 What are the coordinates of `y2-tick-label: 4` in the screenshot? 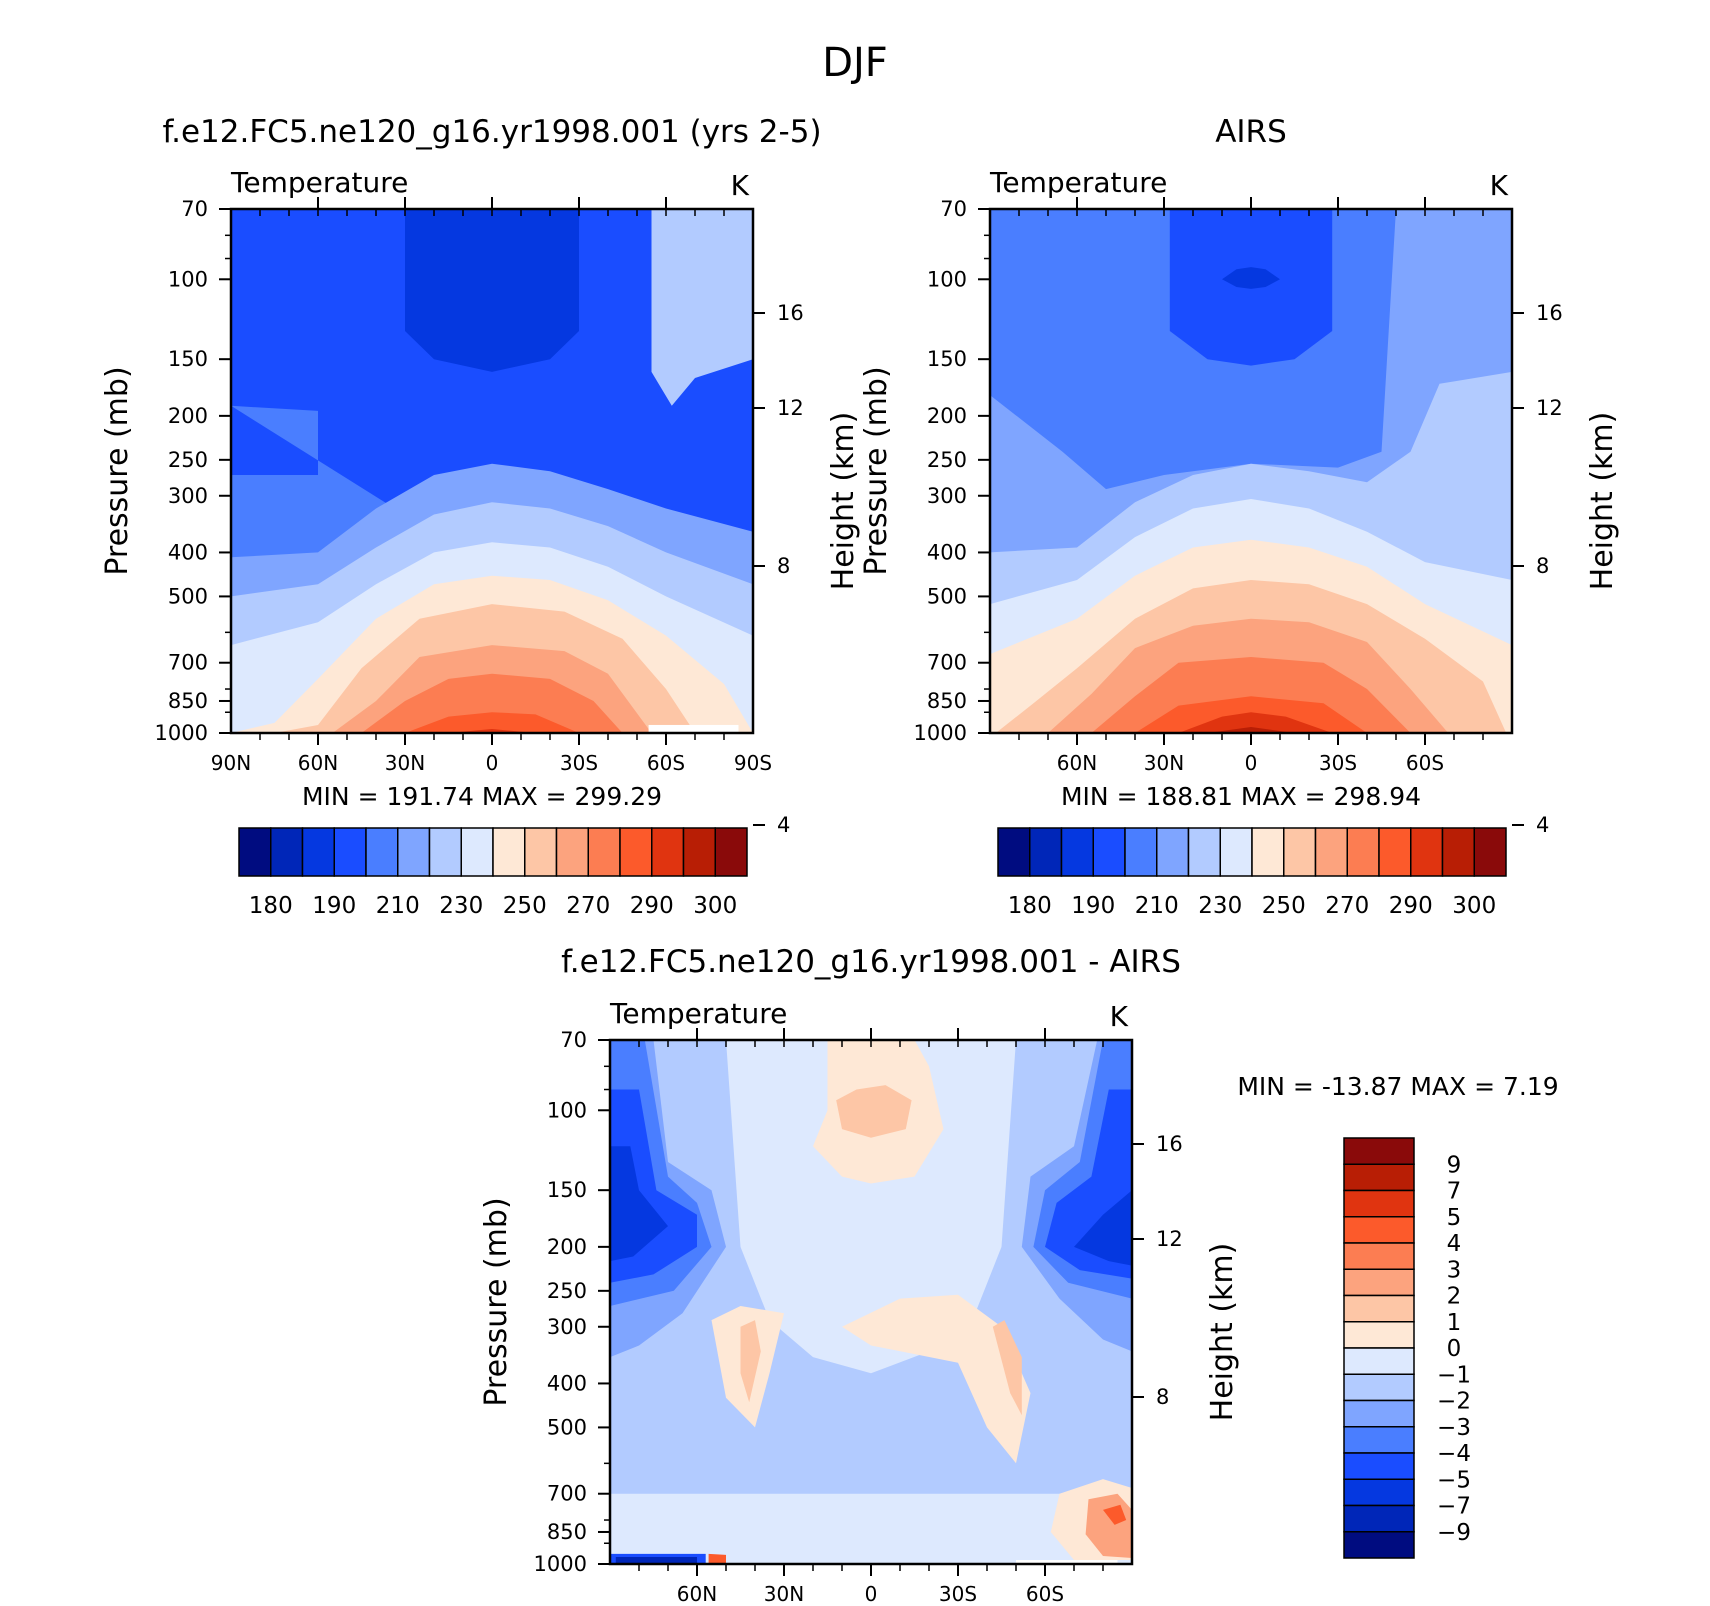 It's located at (1542, 825).